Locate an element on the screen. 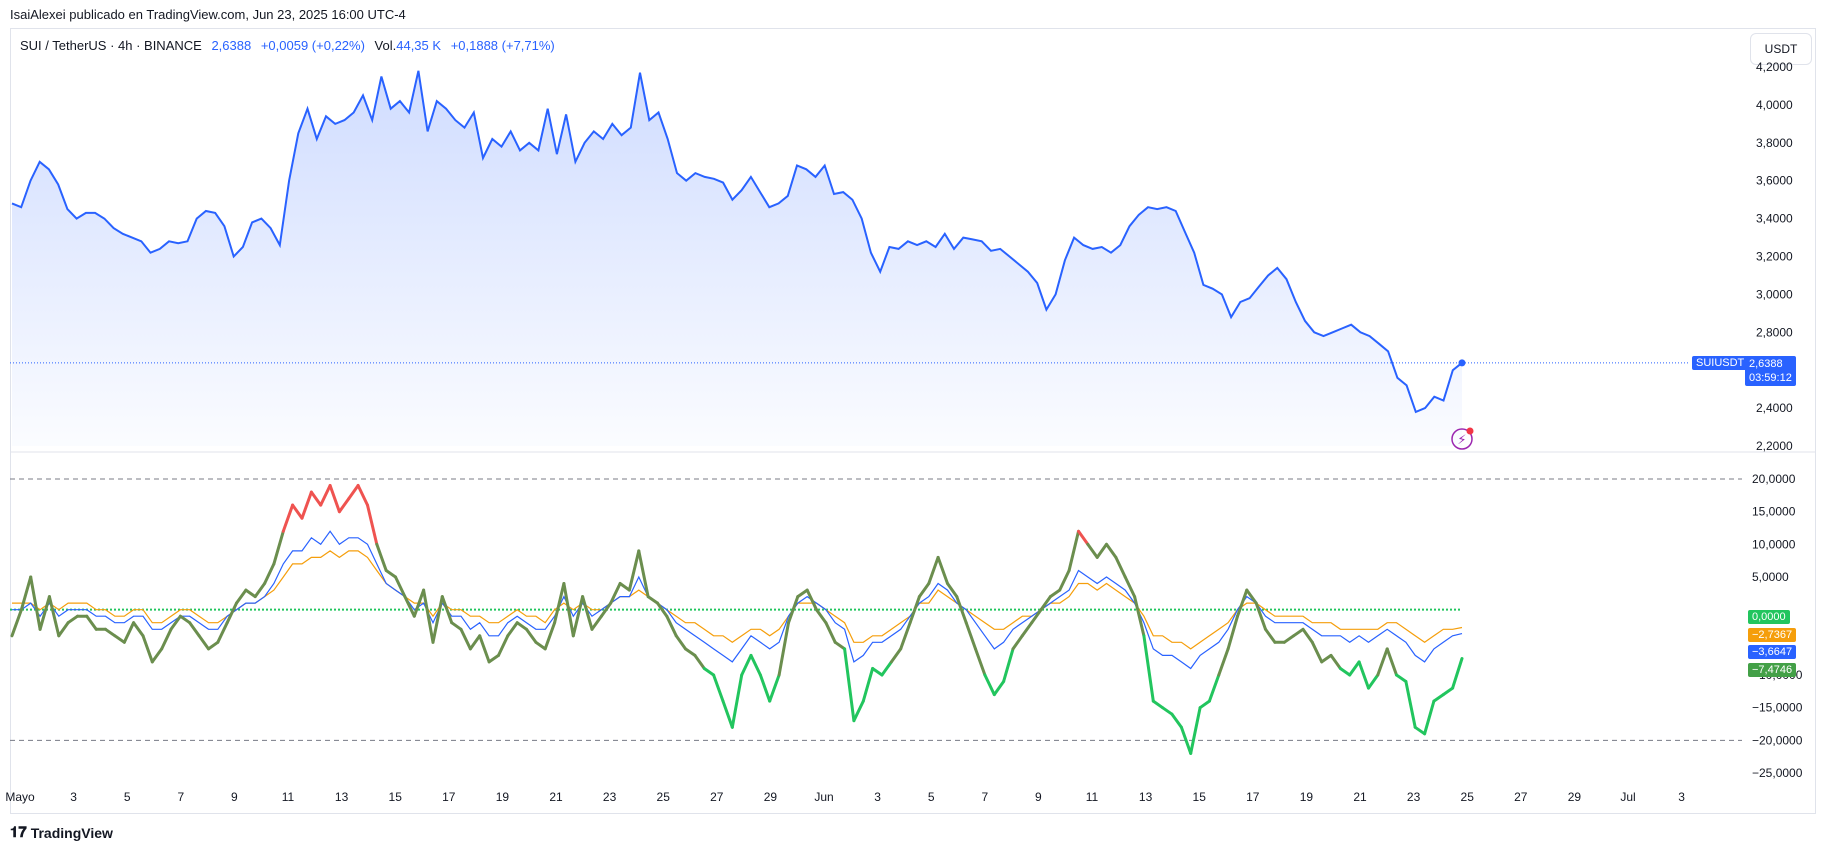 The image size is (1826, 853). osc-axis-tick: 10,0000 is located at coordinates (1774, 544).